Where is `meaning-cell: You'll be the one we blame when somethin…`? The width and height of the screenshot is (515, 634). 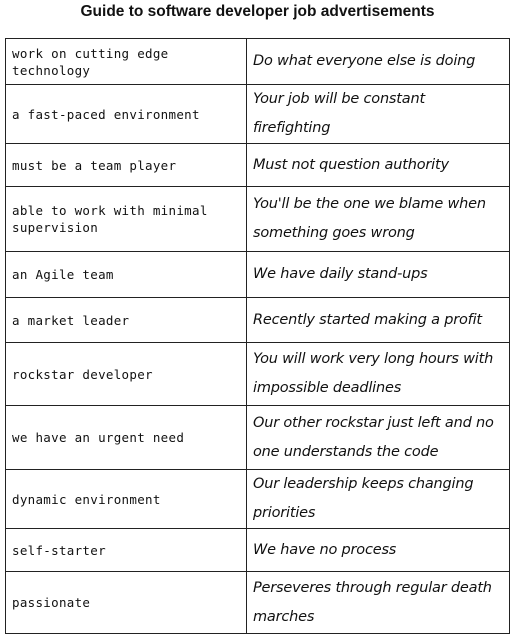 meaning-cell: You'll be the one we blame when somethin… is located at coordinates (378, 219).